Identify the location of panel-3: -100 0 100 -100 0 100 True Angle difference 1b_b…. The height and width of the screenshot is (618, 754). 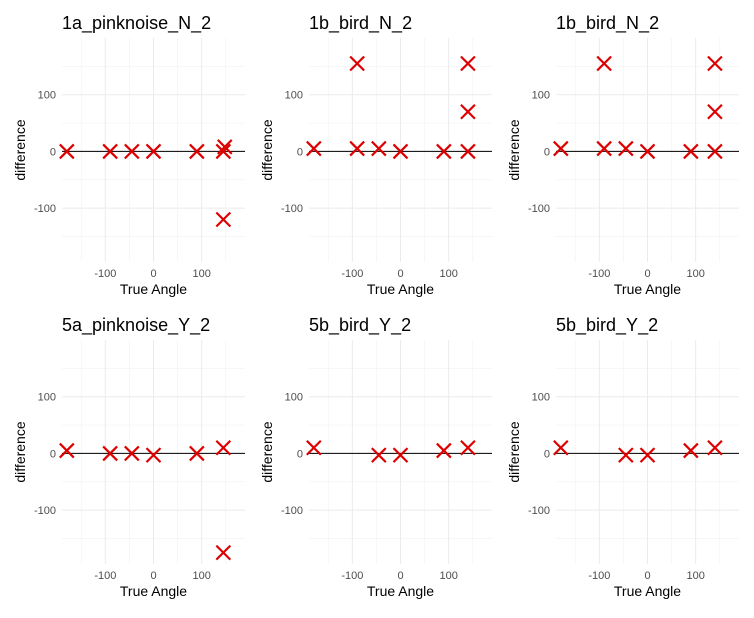
(622, 155).